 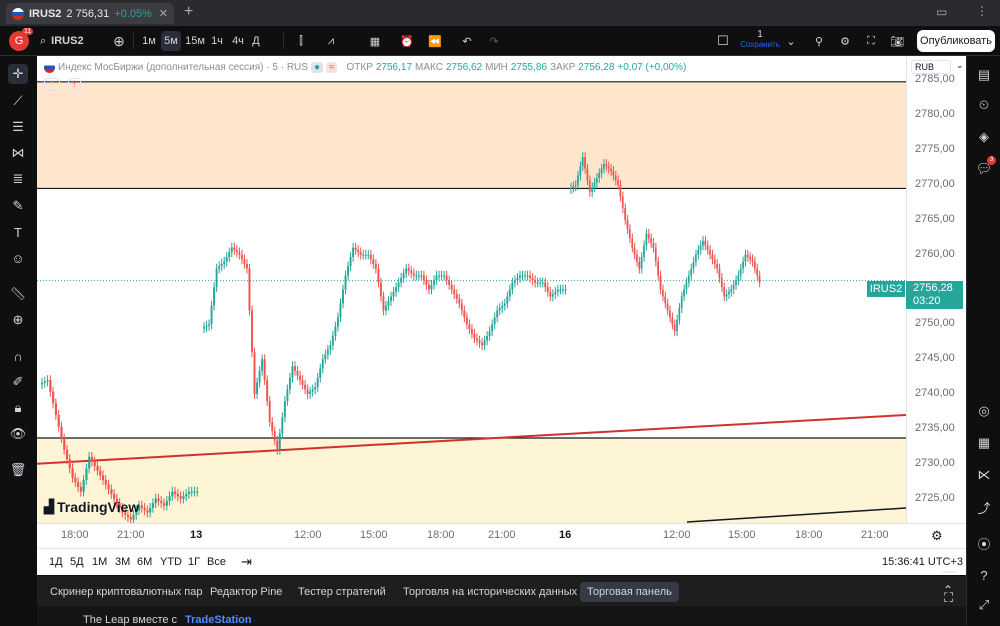 I want to click on save-layout-button: 1 Сохранить, so click(x=760, y=40).